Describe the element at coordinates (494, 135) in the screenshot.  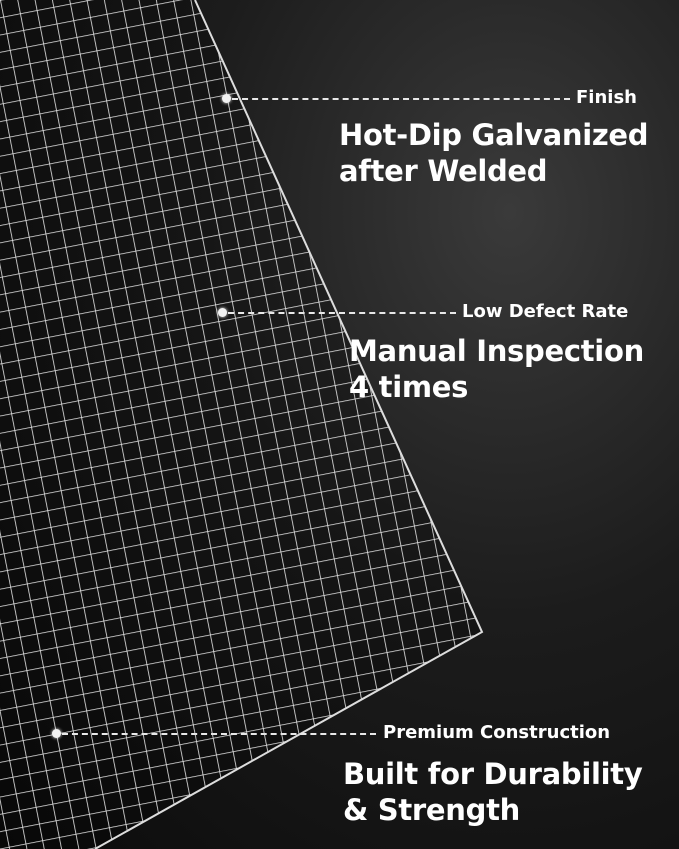
I see `callout-headline: Hot-Dip Galvanized` at that location.